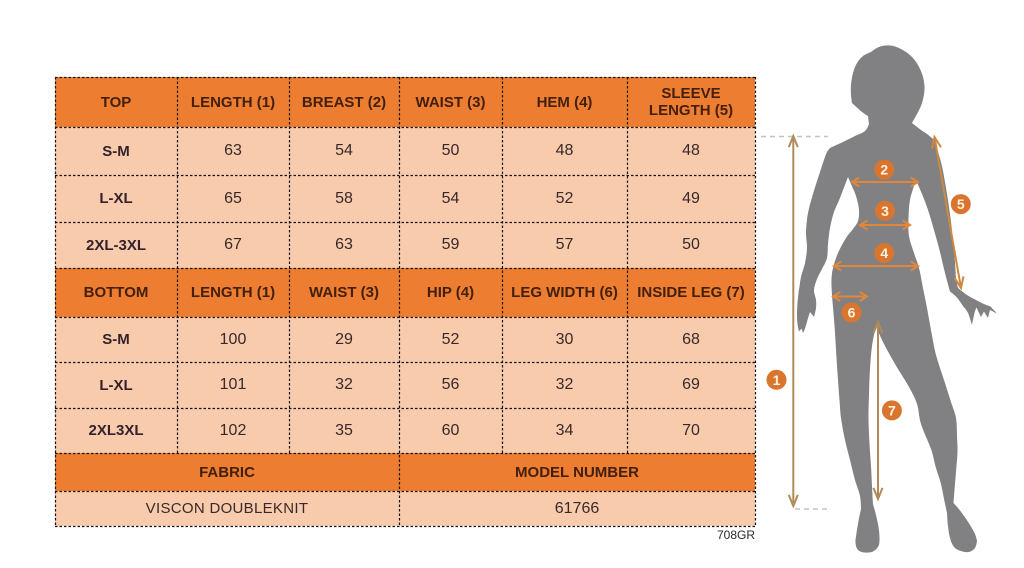 The height and width of the screenshot is (568, 1024). What do you see at coordinates (777, 380) in the screenshot?
I see `svg-text: 1` at bounding box center [777, 380].